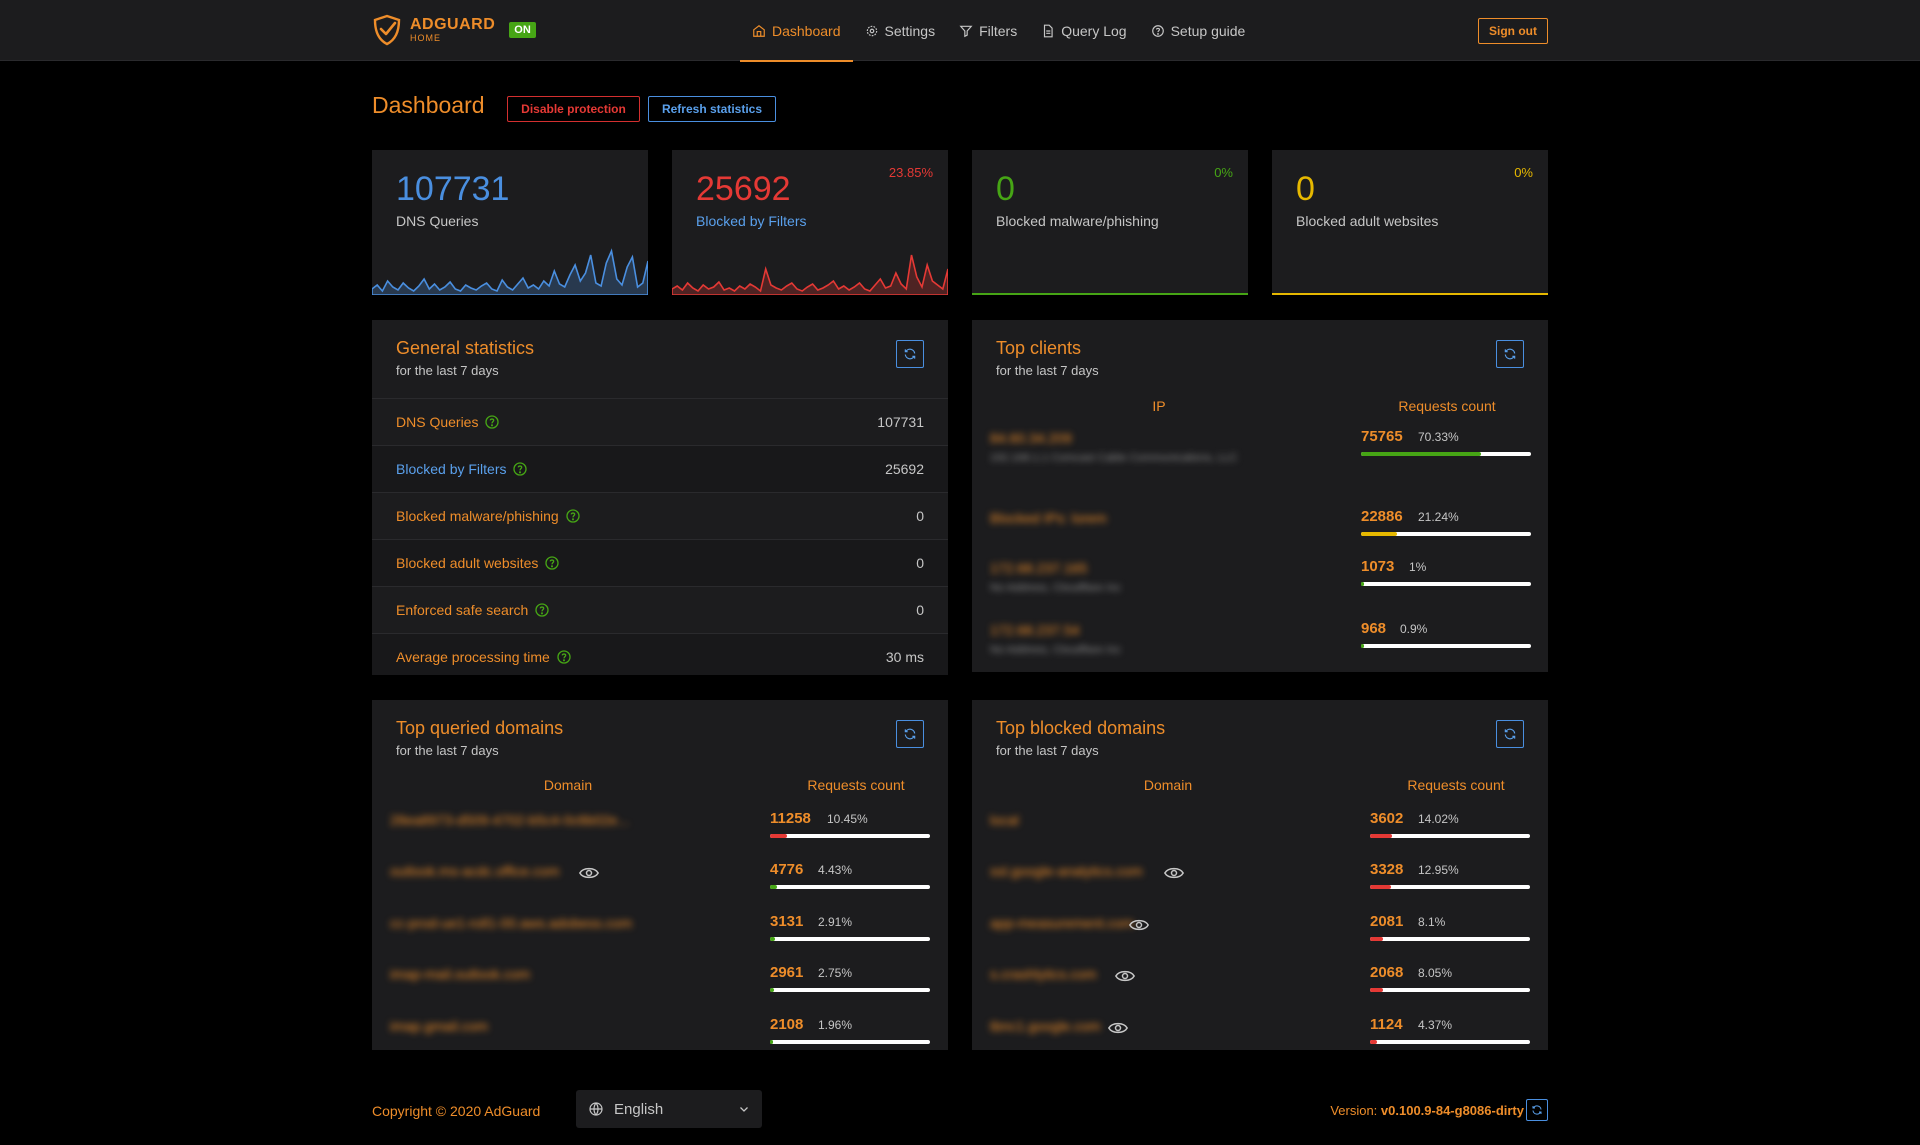 The image size is (1920, 1145). What do you see at coordinates (966, 31) in the screenshot?
I see `filter-icon` at bounding box center [966, 31].